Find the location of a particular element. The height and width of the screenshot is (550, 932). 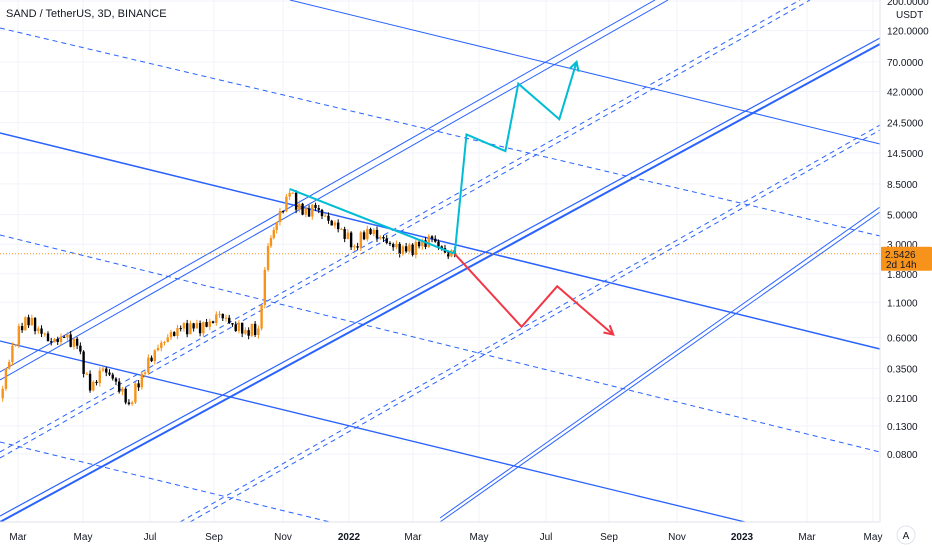

price-tick-label: 42.0000 is located at coordinates (905, 92).